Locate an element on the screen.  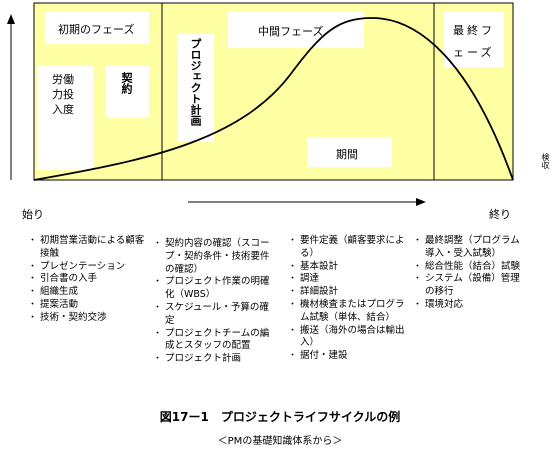
list-item: 搬送（海外の場合は輸出入） is located at coordinates (348, 338).